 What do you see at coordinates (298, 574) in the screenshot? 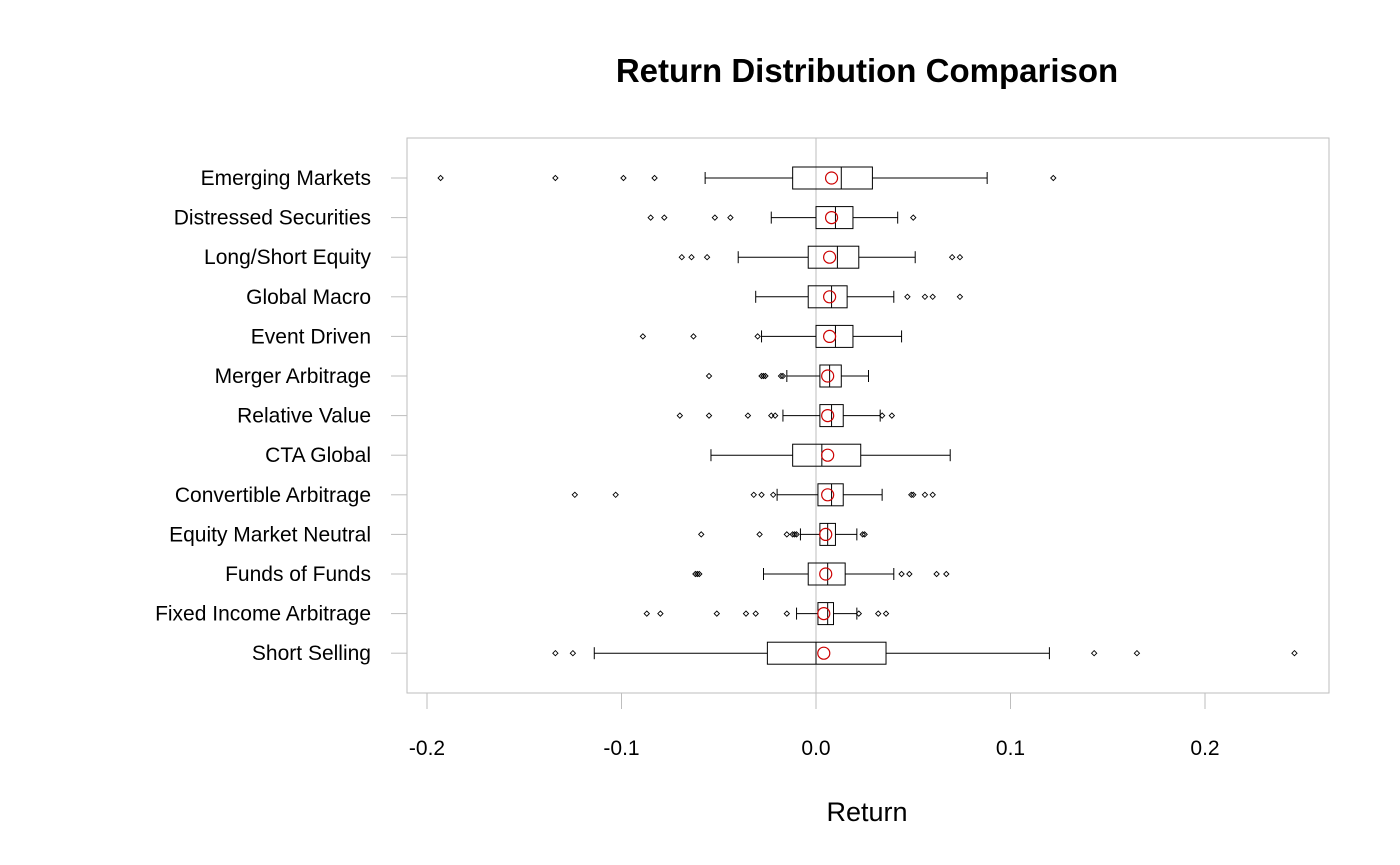
I see `category-label: Funds of Funds` at bounding box center [298, 574].